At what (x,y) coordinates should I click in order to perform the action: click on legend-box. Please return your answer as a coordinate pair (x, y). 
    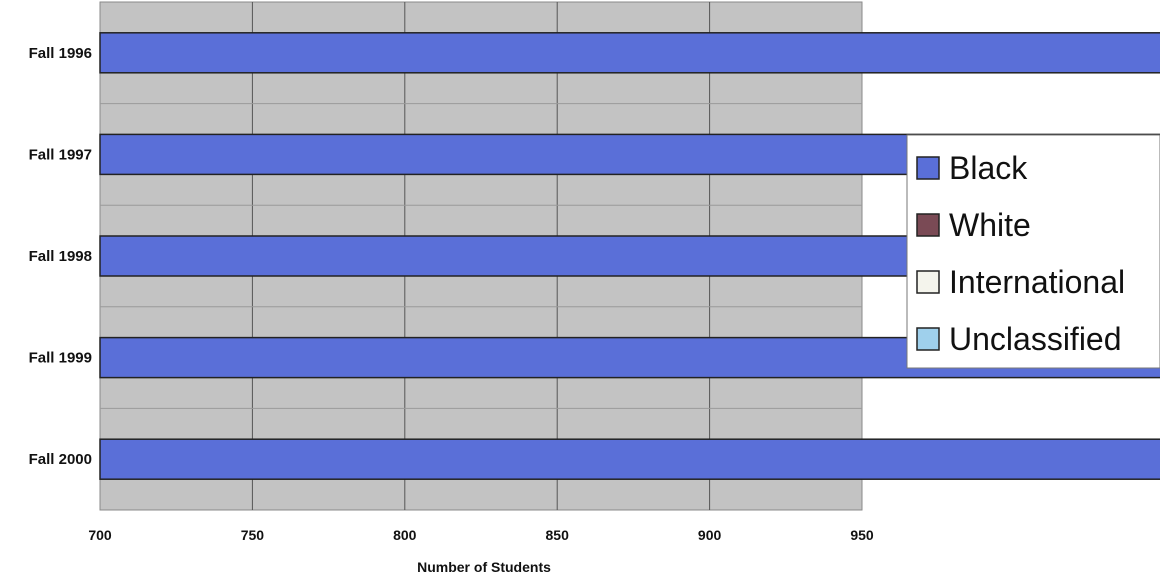
    Looking at the image, I should click on (1033, 251).